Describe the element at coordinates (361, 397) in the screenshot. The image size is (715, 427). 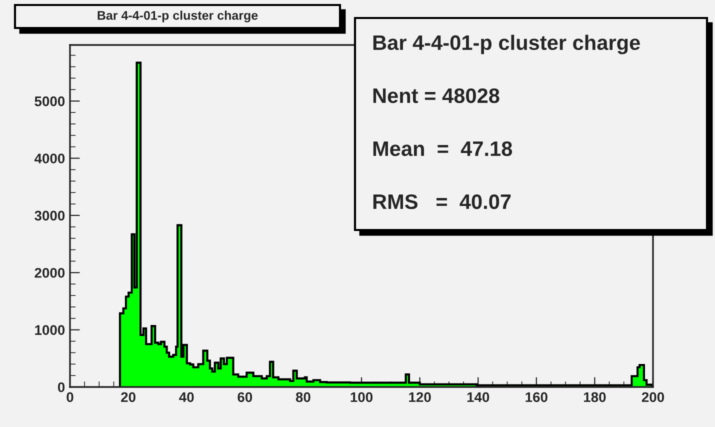
I see `x-tick-label: 100` at that location.